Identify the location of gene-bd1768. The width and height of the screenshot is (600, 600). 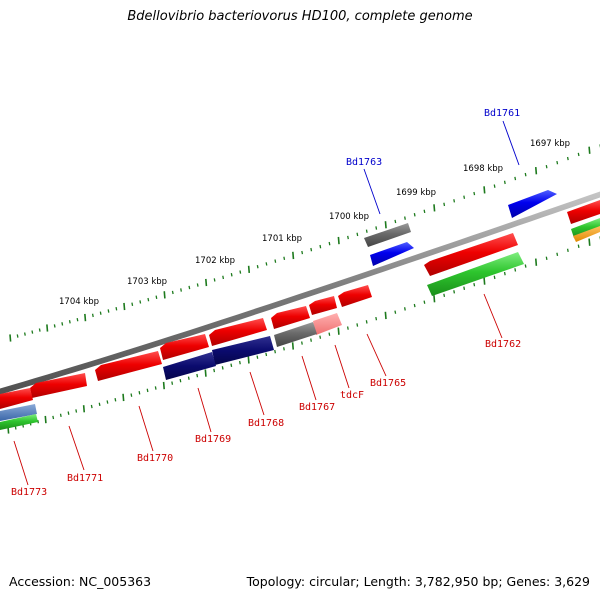
(243, 350).